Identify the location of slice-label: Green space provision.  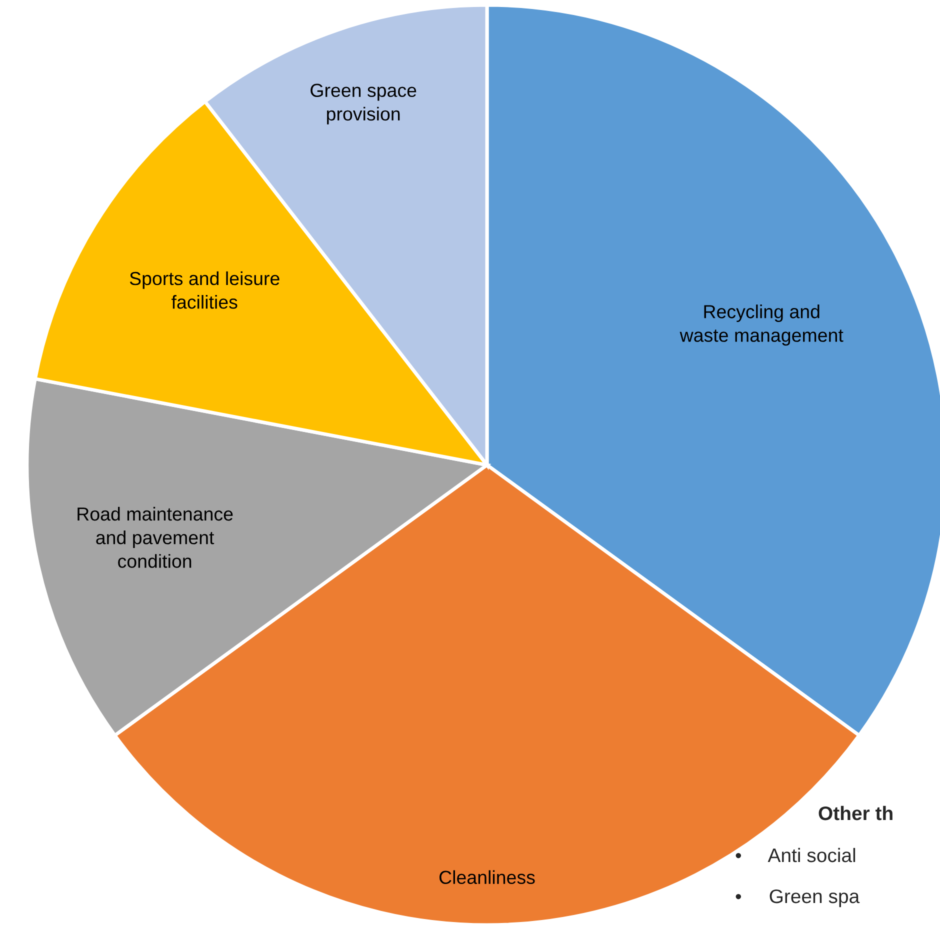
(363, 104).